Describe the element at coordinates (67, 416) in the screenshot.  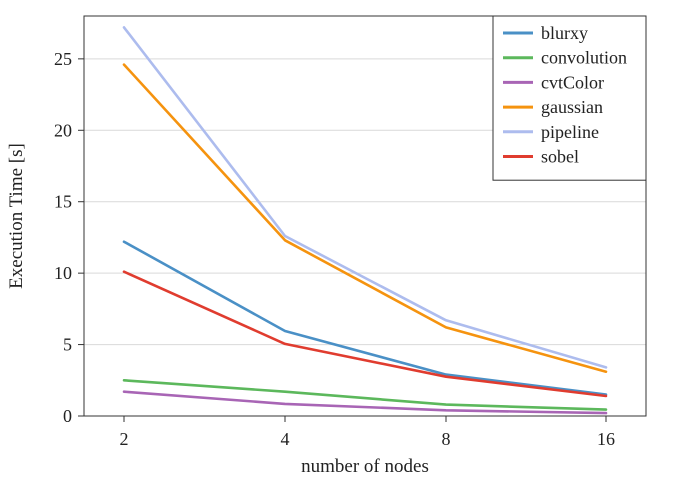
I see `y-tick-label: 0` at that location.